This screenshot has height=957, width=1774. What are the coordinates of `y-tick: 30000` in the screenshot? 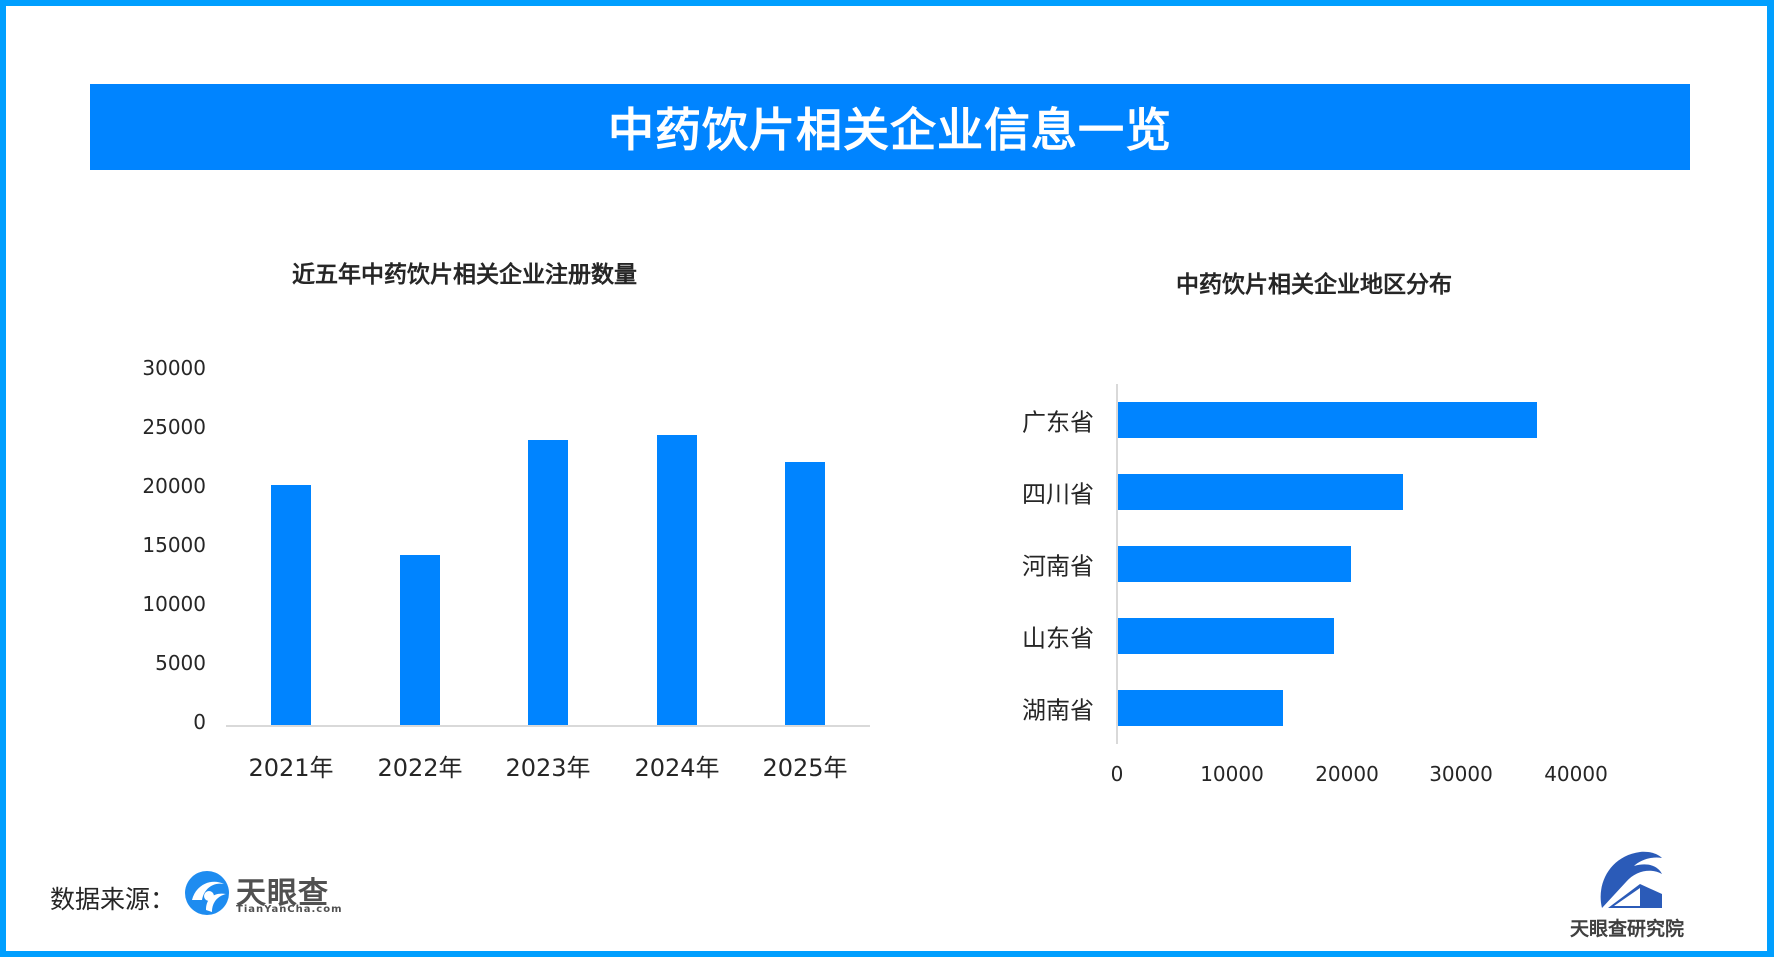 It's located at (174, 368).